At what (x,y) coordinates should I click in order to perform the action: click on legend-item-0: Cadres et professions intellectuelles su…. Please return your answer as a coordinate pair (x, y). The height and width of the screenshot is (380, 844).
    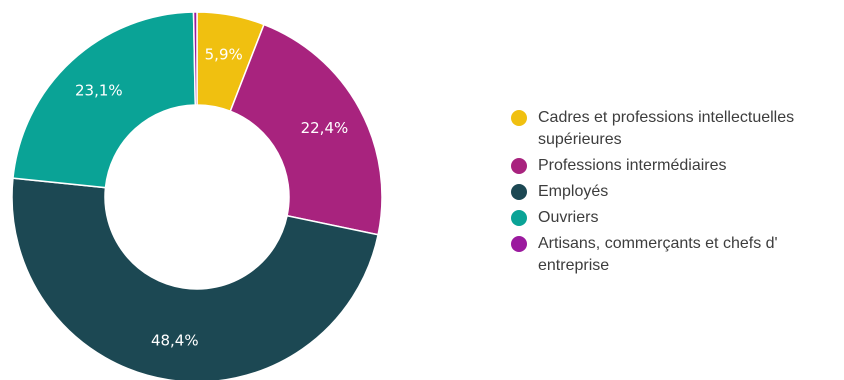
    Looking at the image, I should click on (676, 129).